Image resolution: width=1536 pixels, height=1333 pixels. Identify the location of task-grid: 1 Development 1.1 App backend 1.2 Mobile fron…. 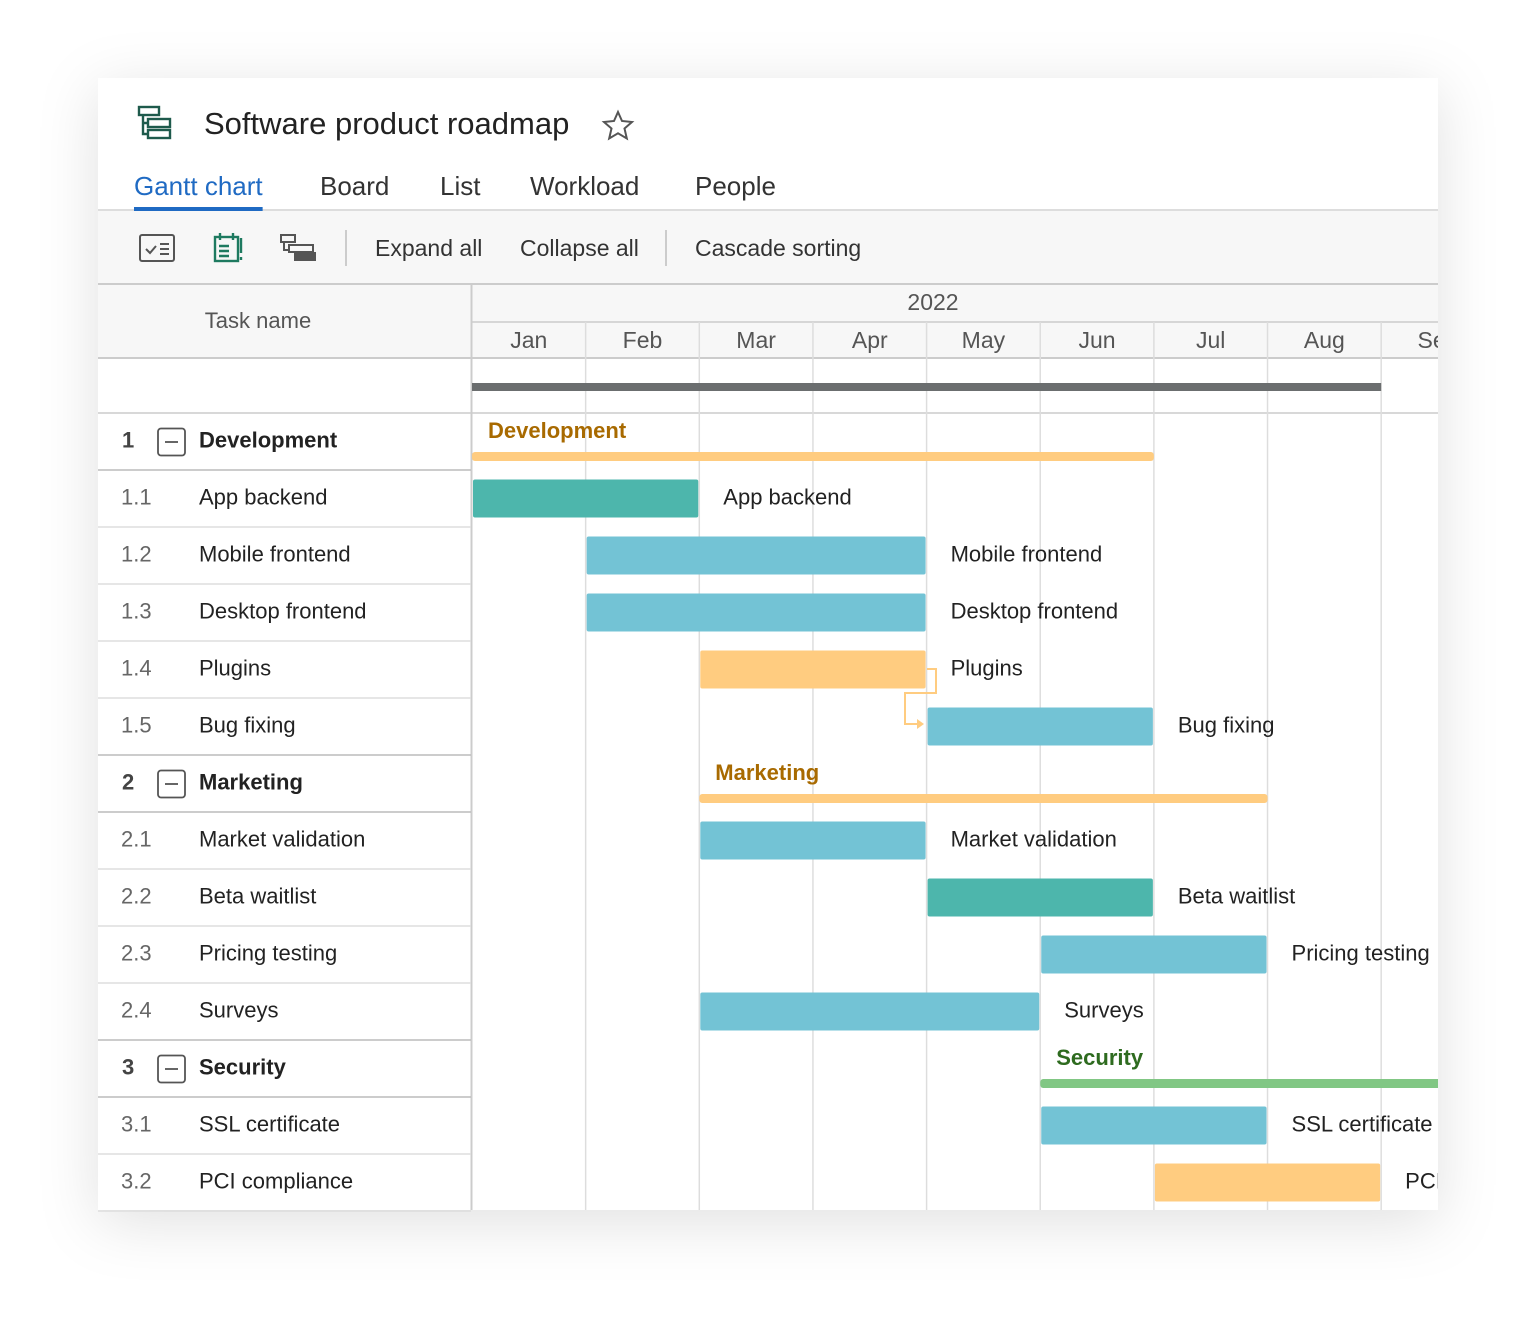
(284, 819).